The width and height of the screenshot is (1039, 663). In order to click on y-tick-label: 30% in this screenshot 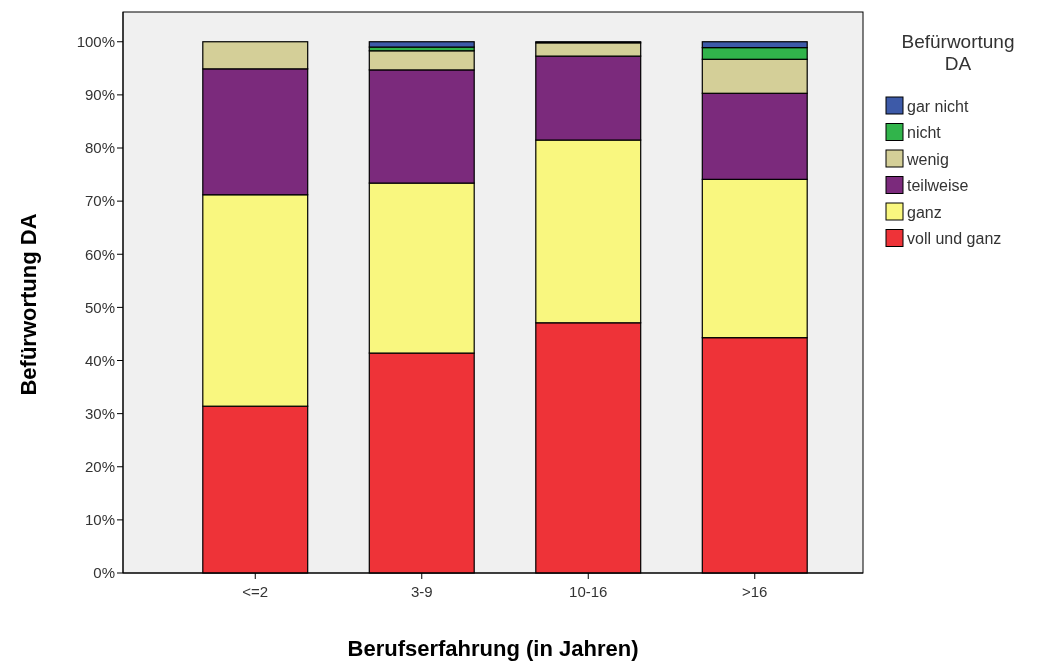, I will do `click(99, 413)`.